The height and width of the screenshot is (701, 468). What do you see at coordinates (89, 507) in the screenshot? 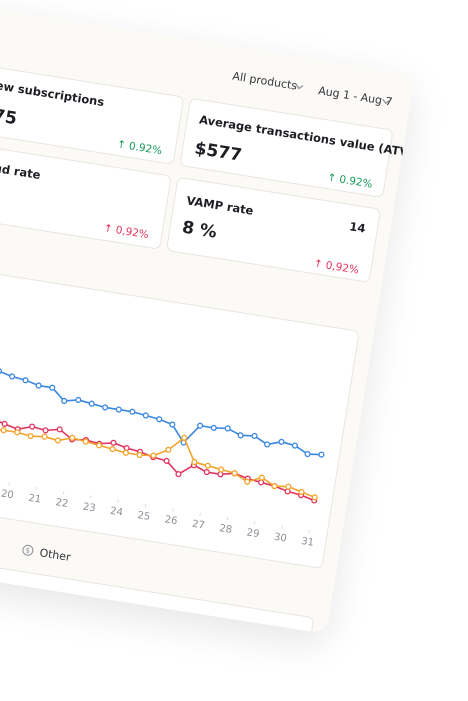
I see `x-tick-label: 23` at bounding box center [89, 507].